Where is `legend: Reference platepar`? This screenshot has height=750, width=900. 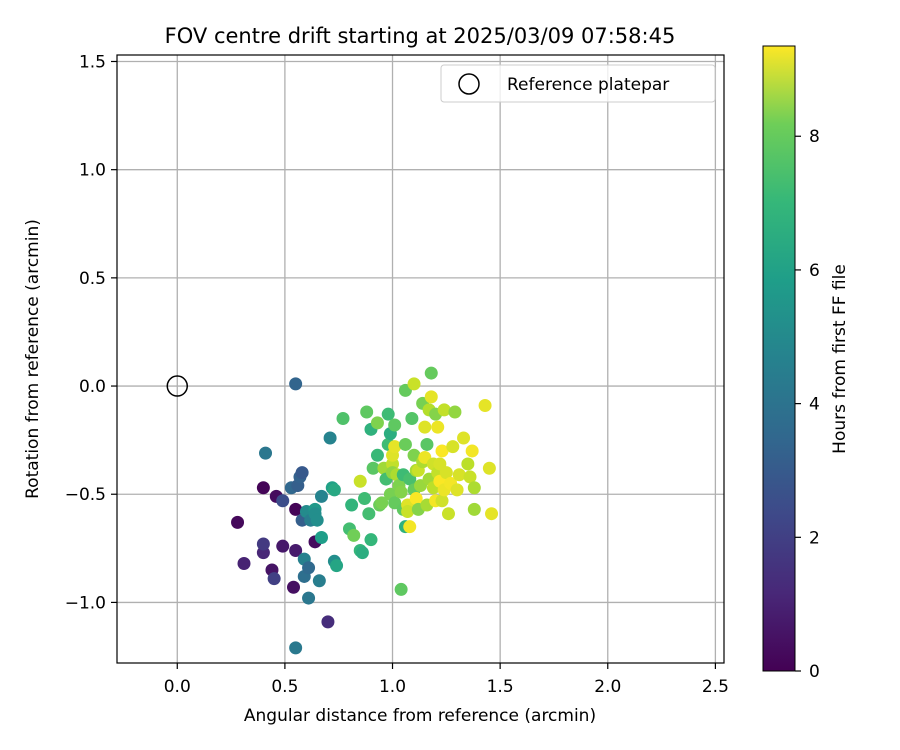
legend: Reference platepar is located at coordinates (578, 83).